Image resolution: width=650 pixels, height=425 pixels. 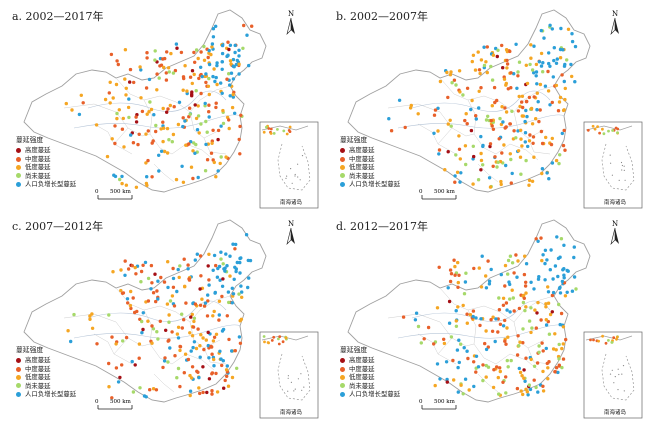 What do you see at coordinates (342, 184) in the screenshot?
I see `legend-dot-pop-decline` at bounding box center [342, 184].